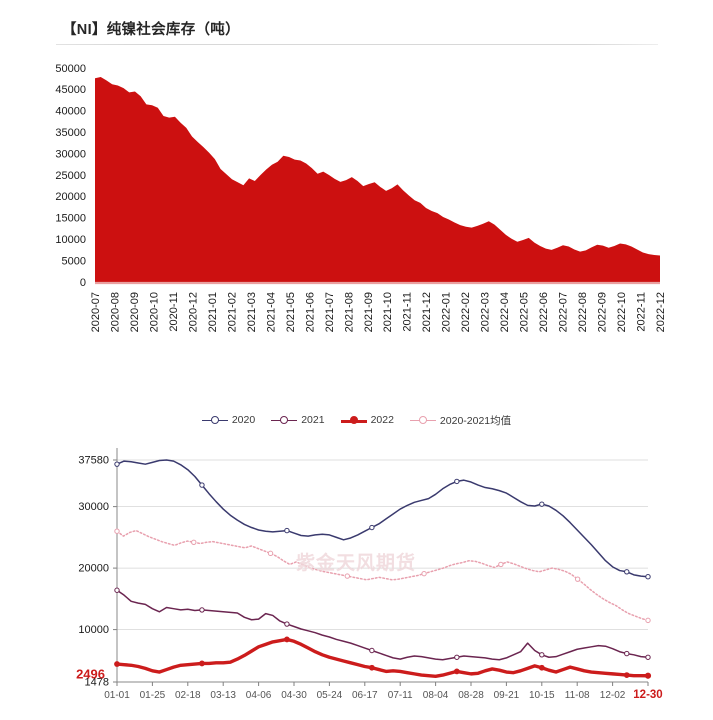 This screenshot has width=713, height=720. I want to click on chart1-xtick-label: 2021-07, so click(330, 312).